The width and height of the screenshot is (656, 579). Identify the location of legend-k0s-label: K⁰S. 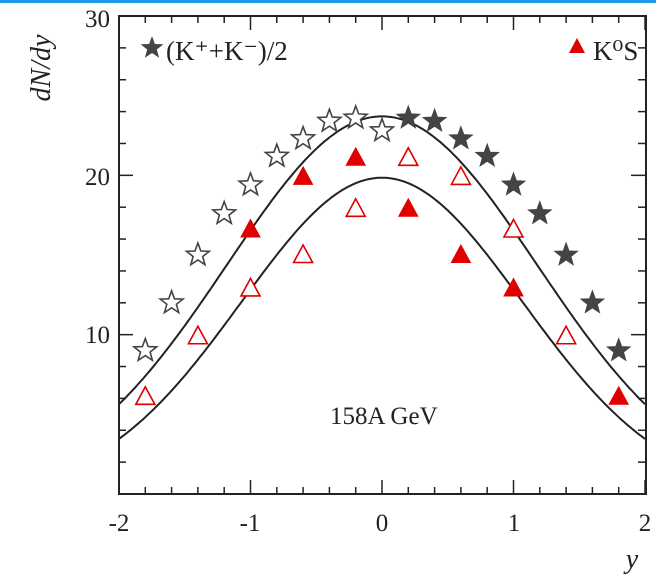
(615, 51).